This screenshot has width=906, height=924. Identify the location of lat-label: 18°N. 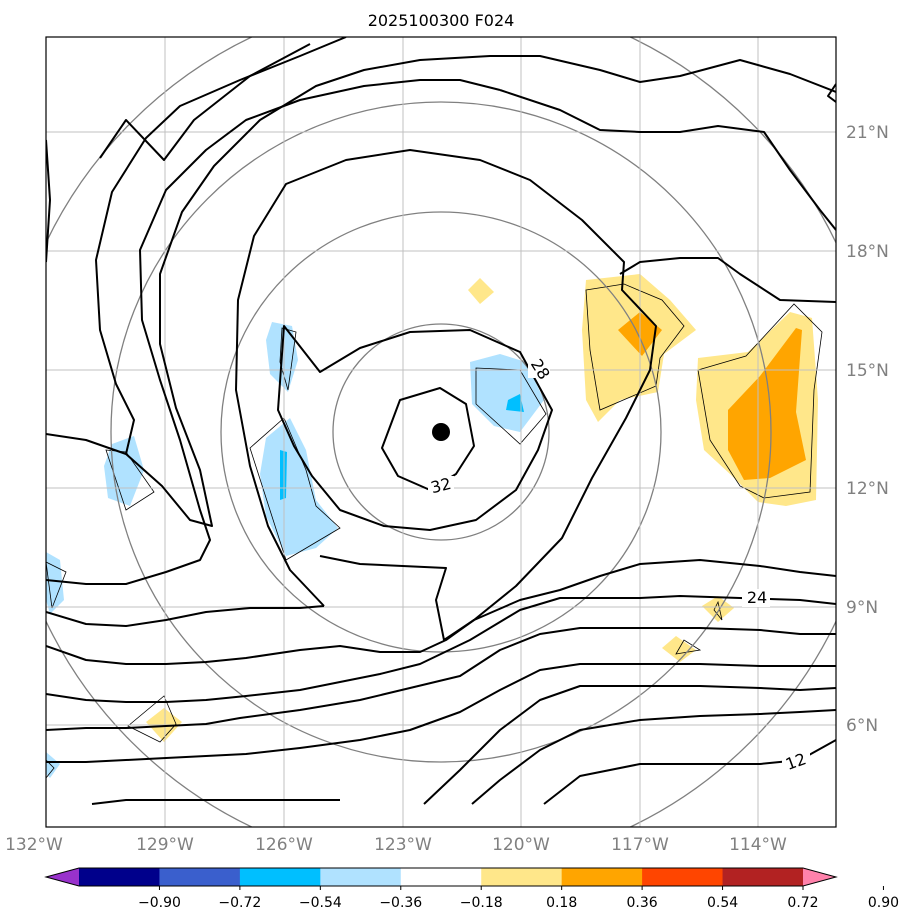
(867, 252).